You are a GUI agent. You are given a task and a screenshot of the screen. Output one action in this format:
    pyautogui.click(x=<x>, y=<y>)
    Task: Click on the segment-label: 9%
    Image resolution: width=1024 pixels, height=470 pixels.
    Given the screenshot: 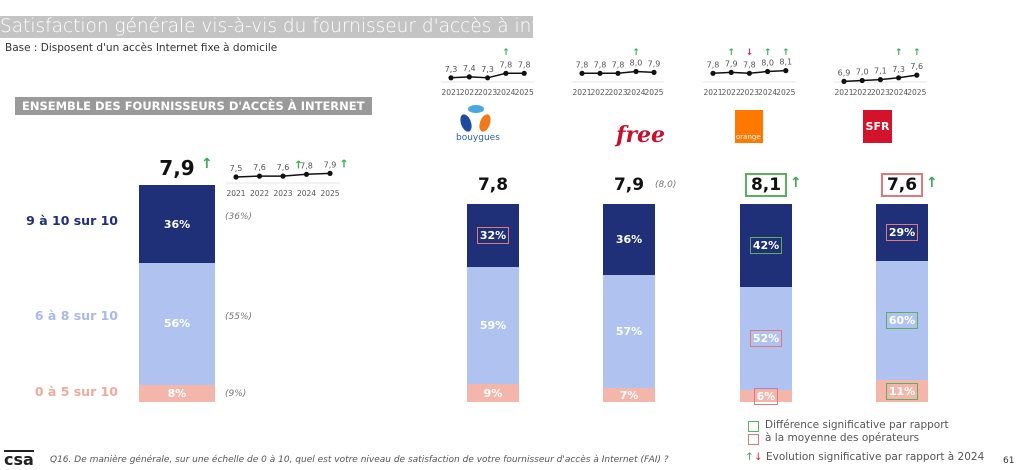 What is the action you would take?
    pyautogui.click(x=493, y=393)
    